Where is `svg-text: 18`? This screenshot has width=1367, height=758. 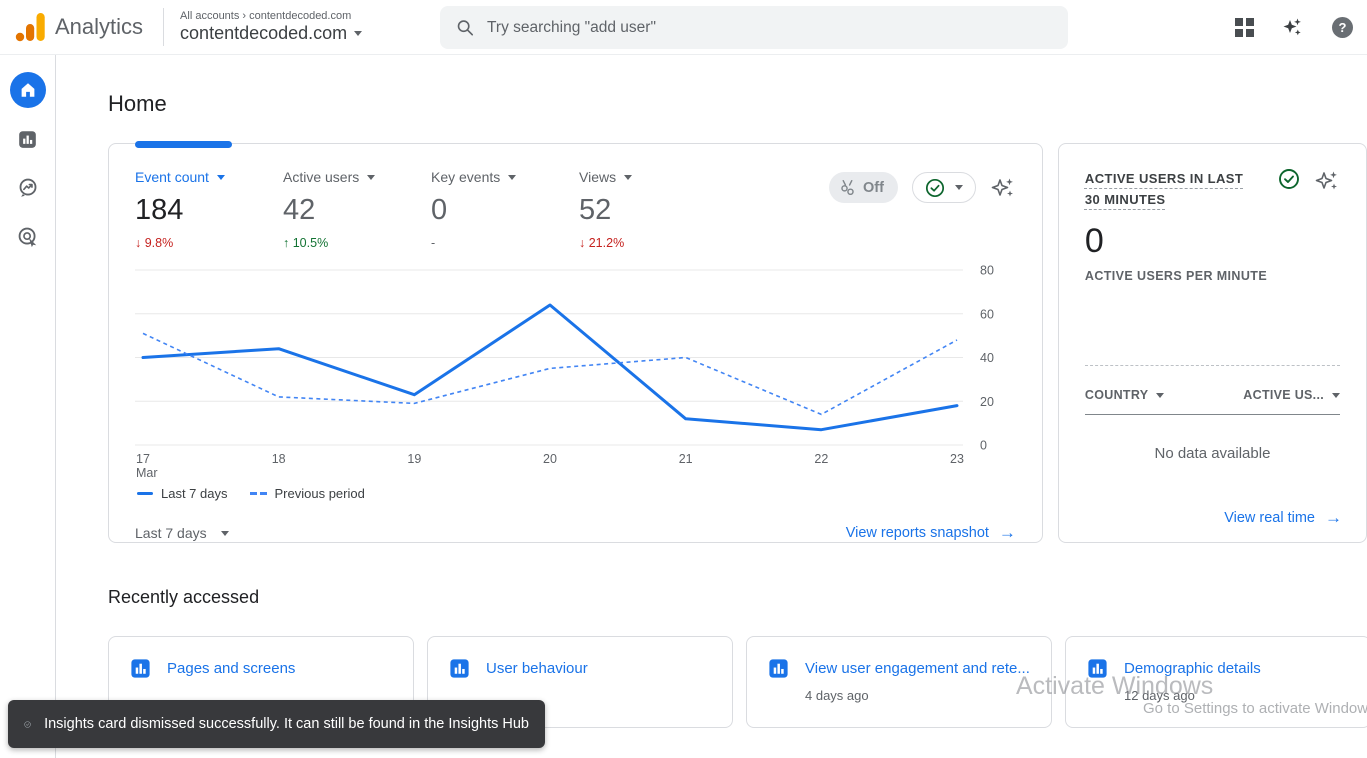 svg-text: 18 is located at coordinates (279, 459).